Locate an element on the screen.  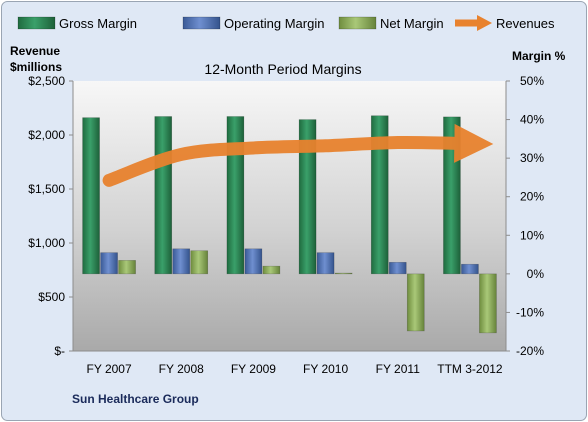
right-tick-label: 50% is located at coordinates (532, 81).